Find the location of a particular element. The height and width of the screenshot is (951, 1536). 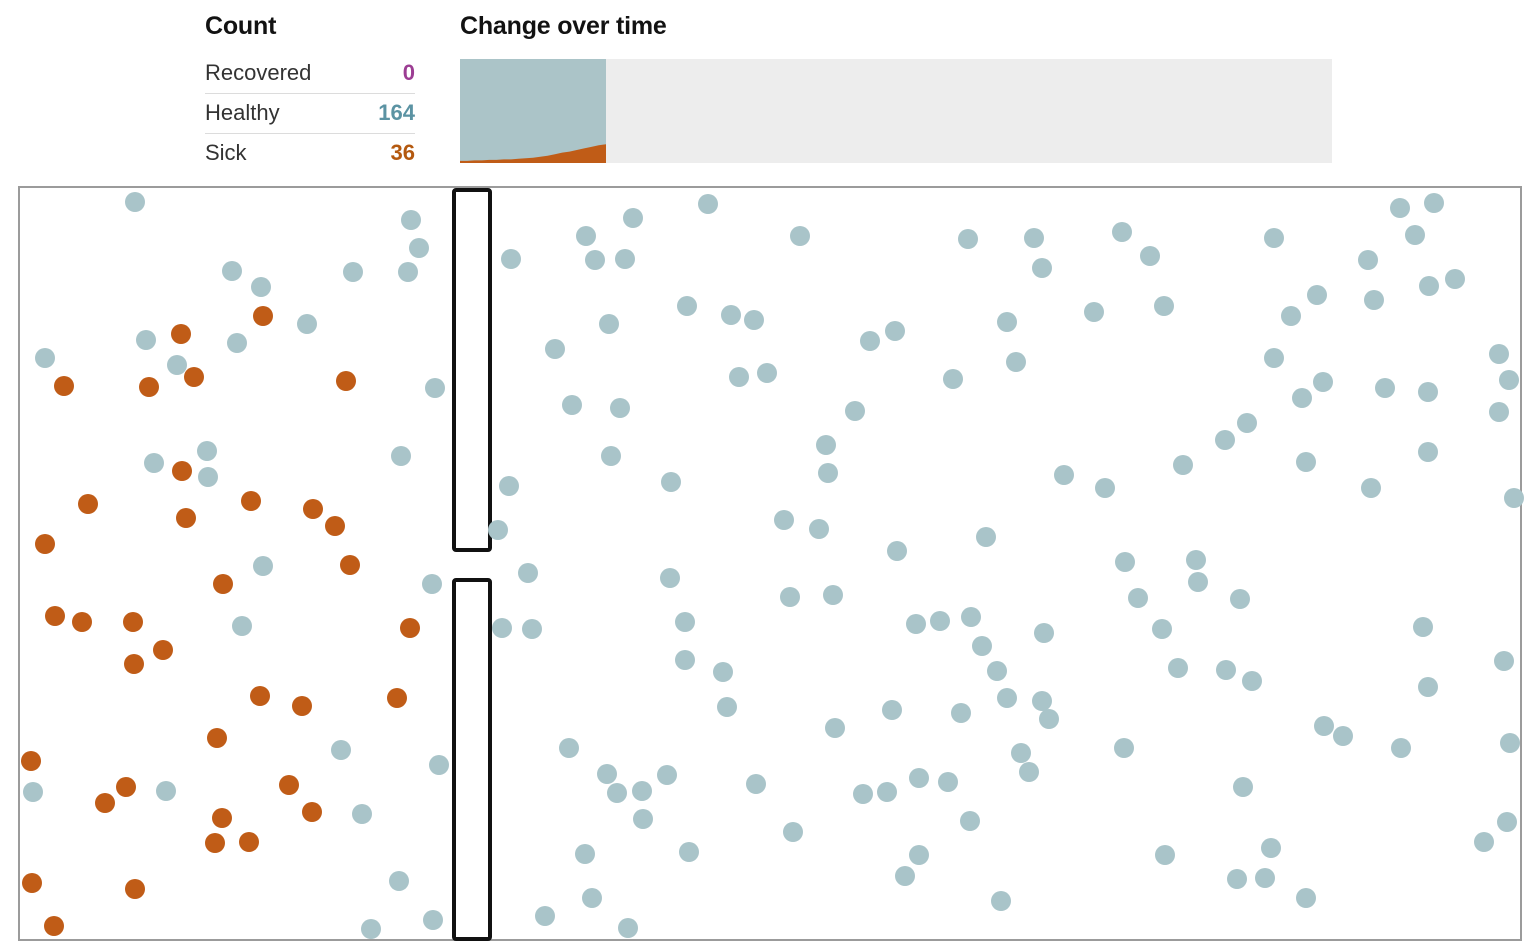

legend-value-recovered: 0 is located at coordinates (408, 72).